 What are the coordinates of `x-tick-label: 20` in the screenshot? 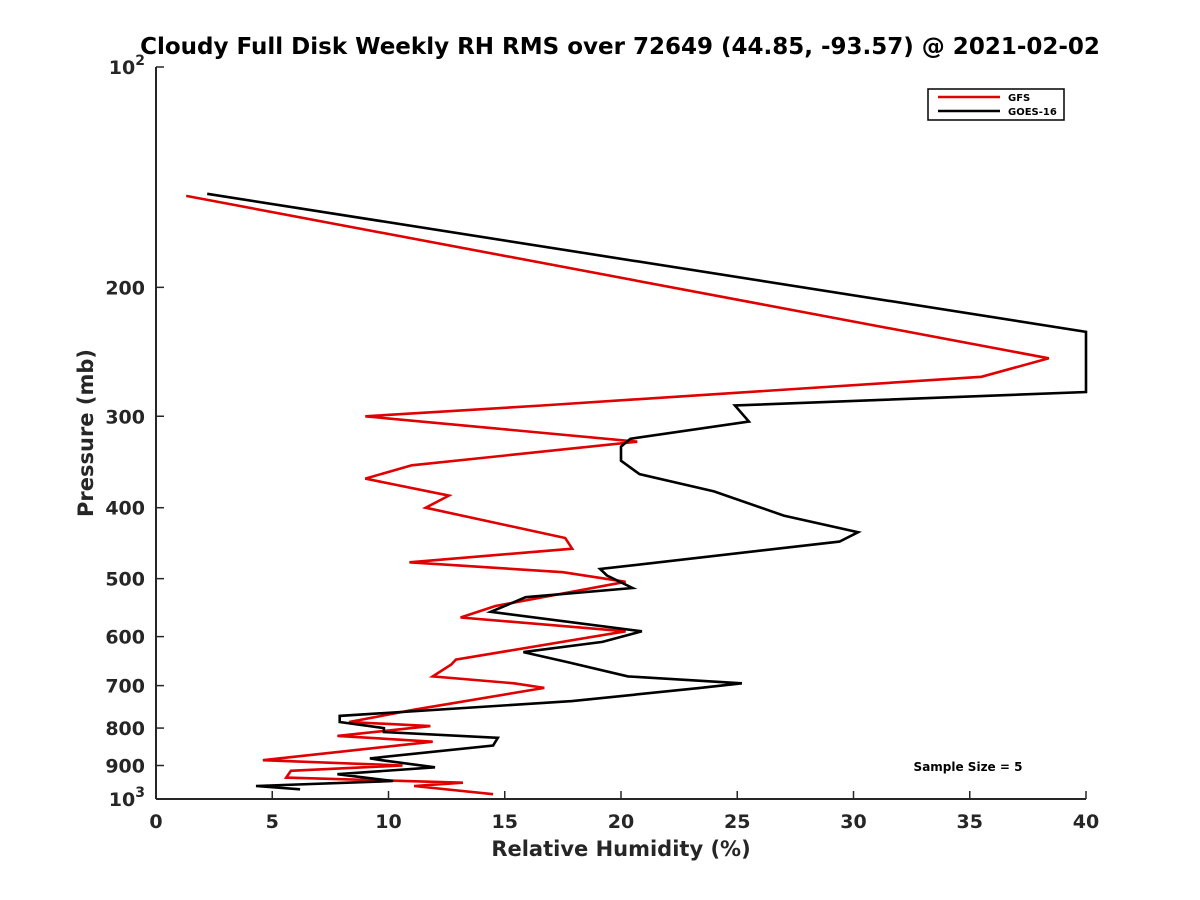 It's located at (621, 822).